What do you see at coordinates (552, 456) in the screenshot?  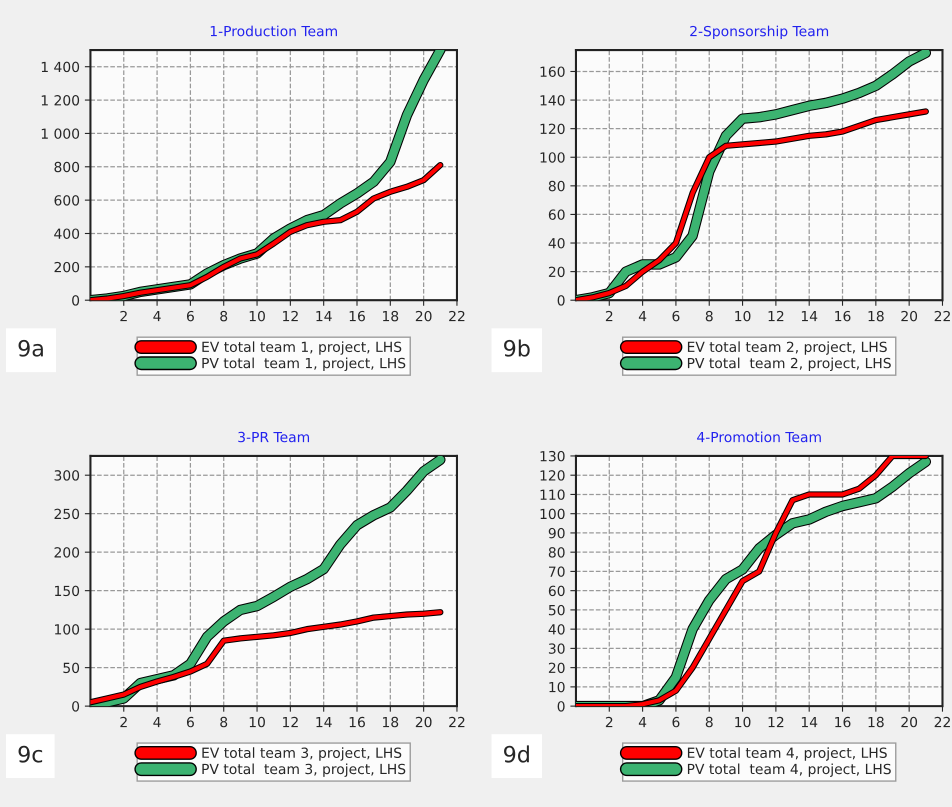 I see `y-tick-label: 130` at bounding box center [552, 456].